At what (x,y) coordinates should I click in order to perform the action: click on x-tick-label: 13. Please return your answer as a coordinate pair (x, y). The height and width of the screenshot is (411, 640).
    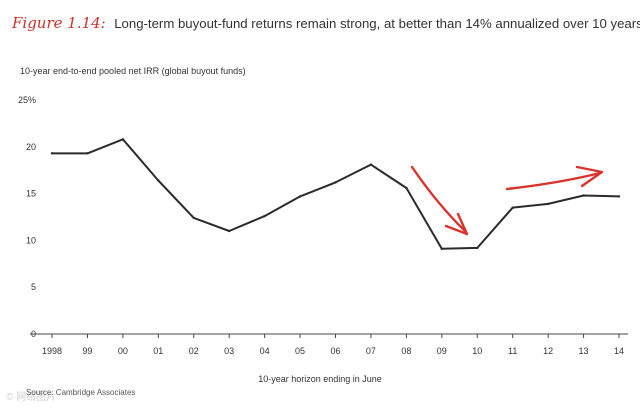
    Looking at the image, I should click on (584, 351).